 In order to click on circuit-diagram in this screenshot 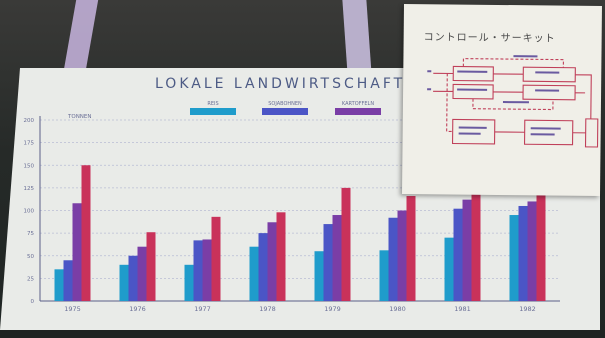, I will do `click(513, 101)`.